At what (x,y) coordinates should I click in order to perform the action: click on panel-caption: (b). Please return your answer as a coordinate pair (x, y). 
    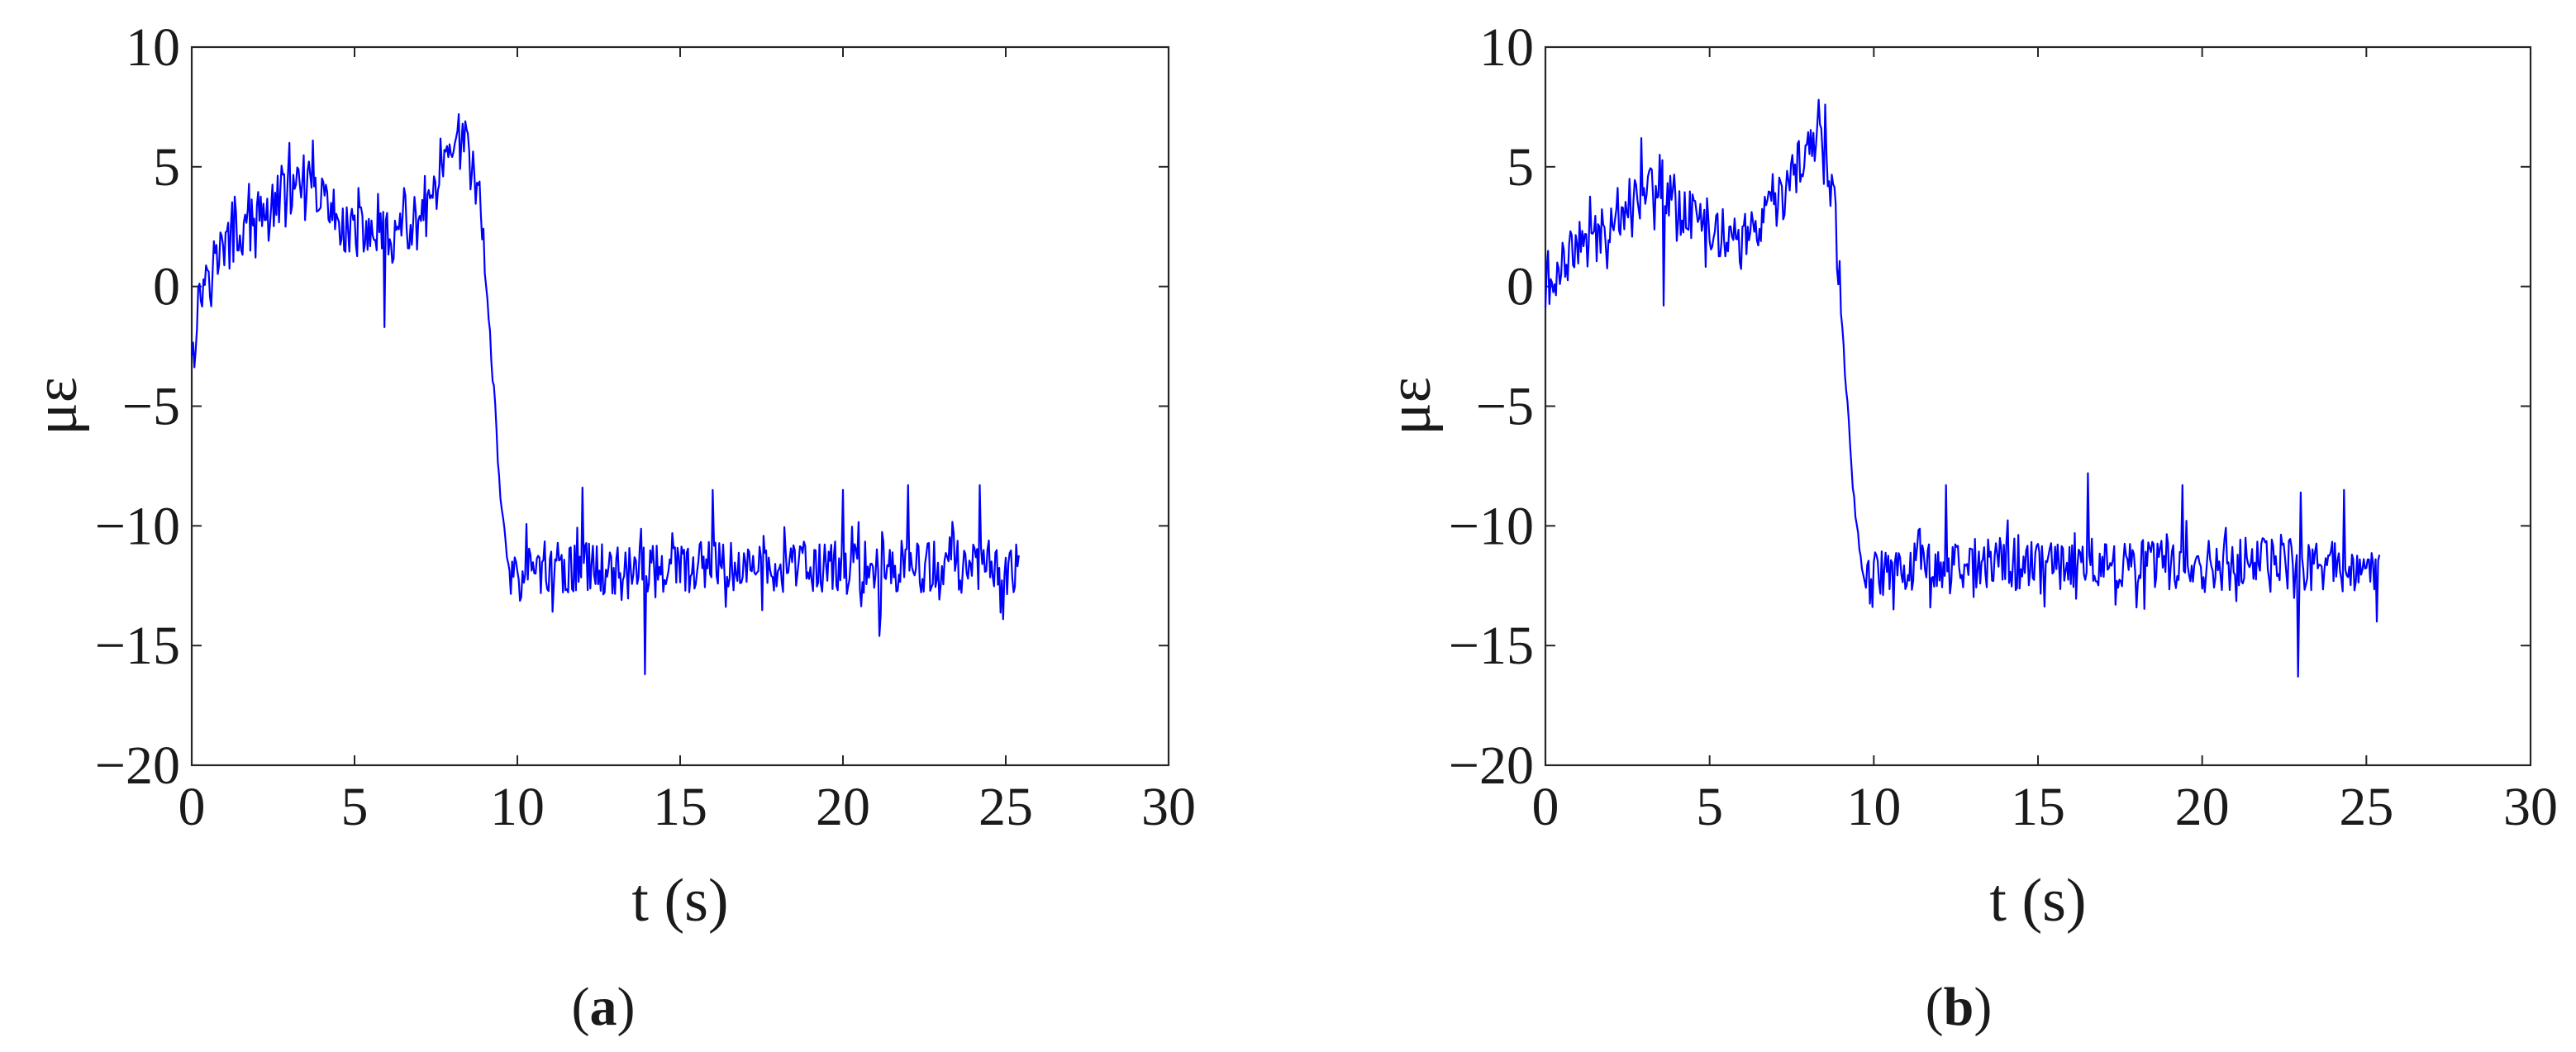
    Looking at the image, I should click on (1960, 1007).